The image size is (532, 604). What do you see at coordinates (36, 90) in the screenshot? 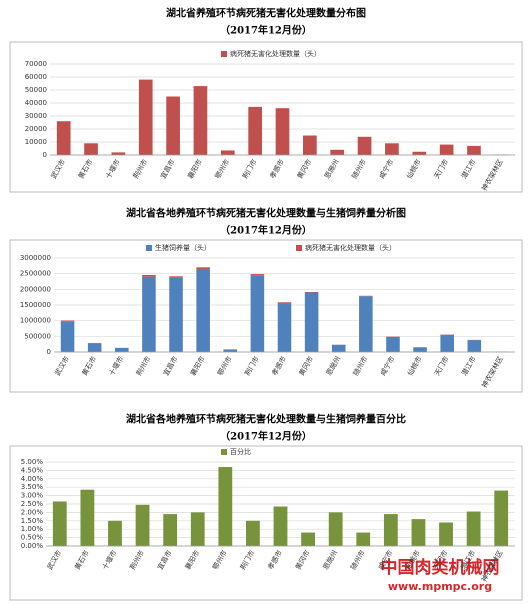
I see `y-tick-label: 50000` at bounding box center [36, 90].